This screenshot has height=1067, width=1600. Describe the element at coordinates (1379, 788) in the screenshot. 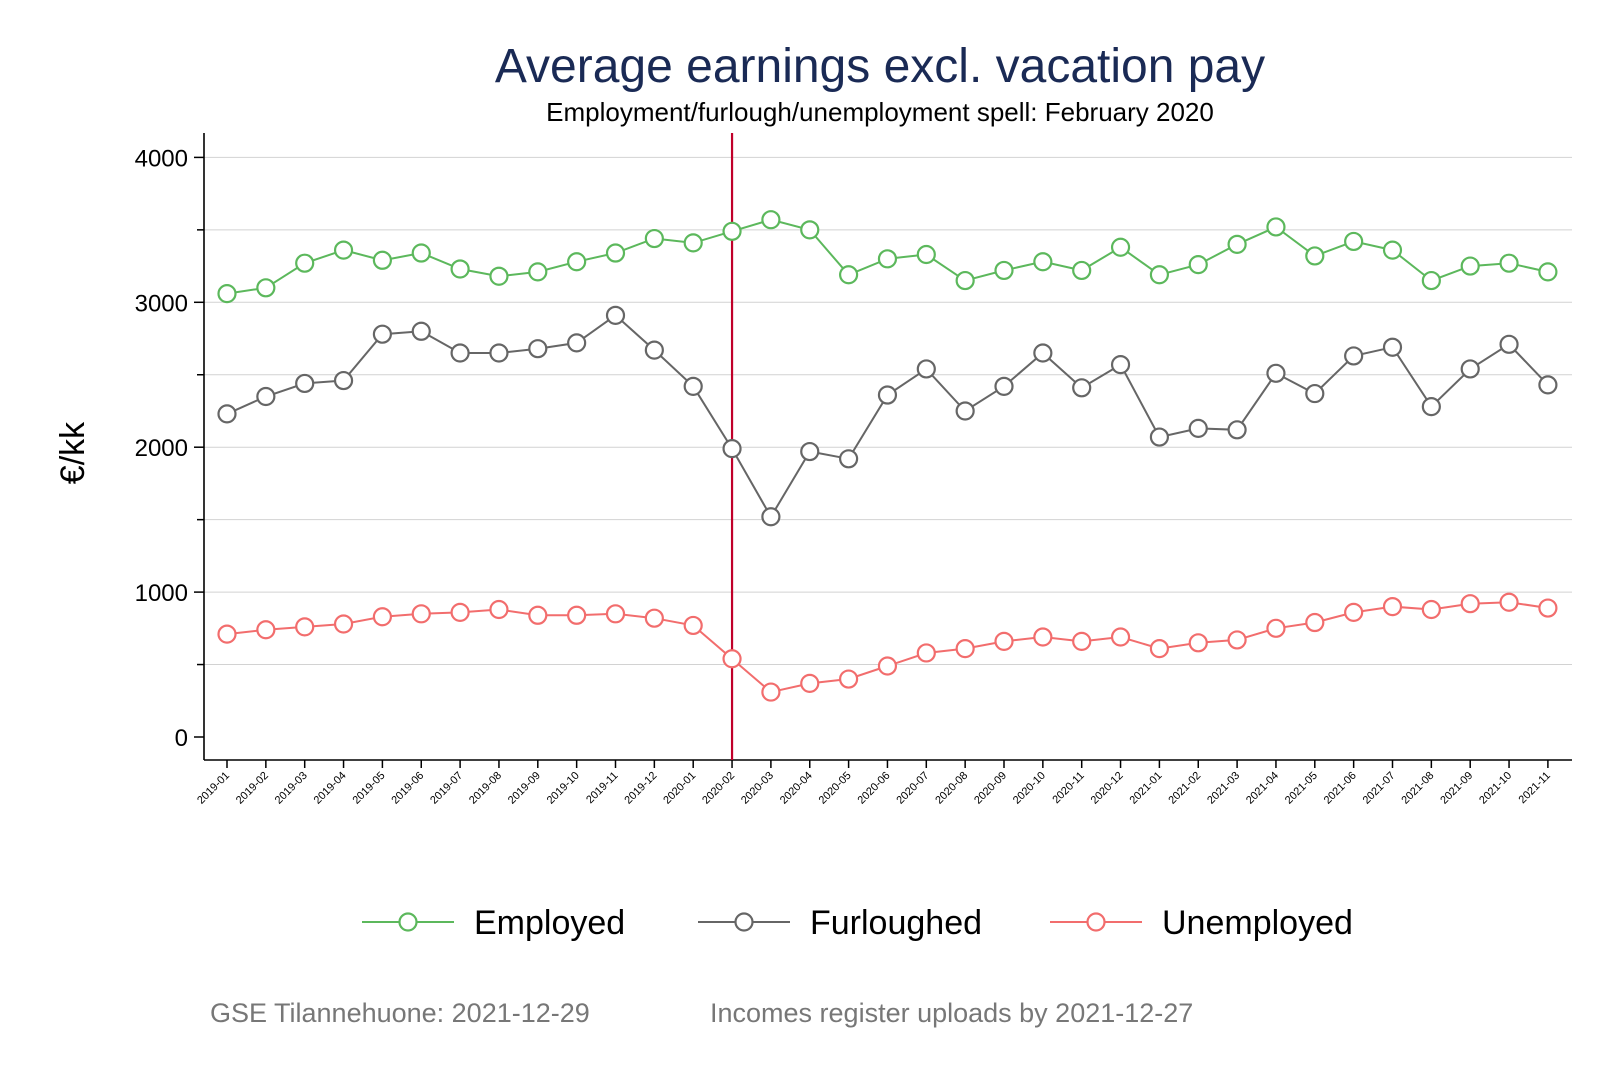

I see `x-tick-label: 2021-07` at that location.